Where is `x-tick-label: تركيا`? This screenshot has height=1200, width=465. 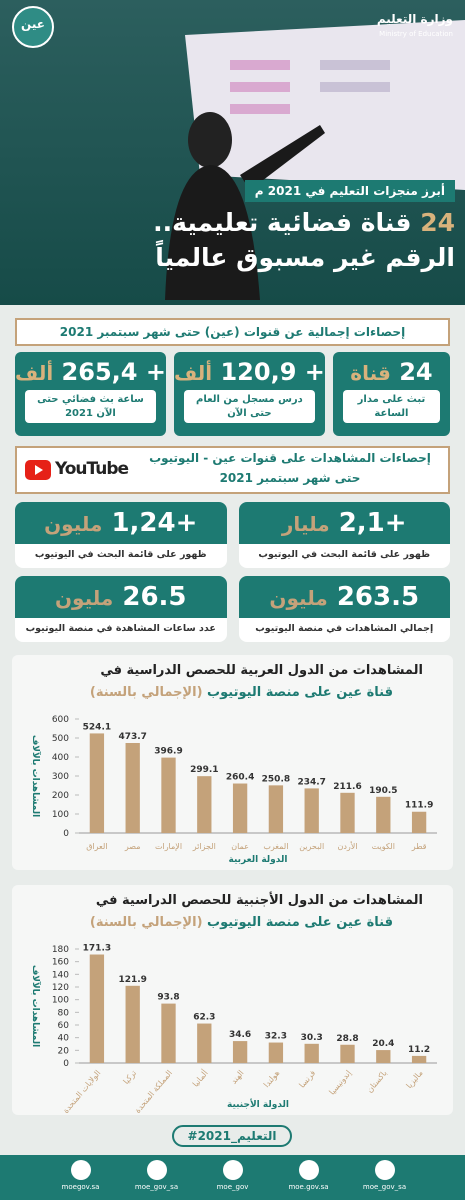 x-tick-label: تركيا is located at coordinates (129, 1078).